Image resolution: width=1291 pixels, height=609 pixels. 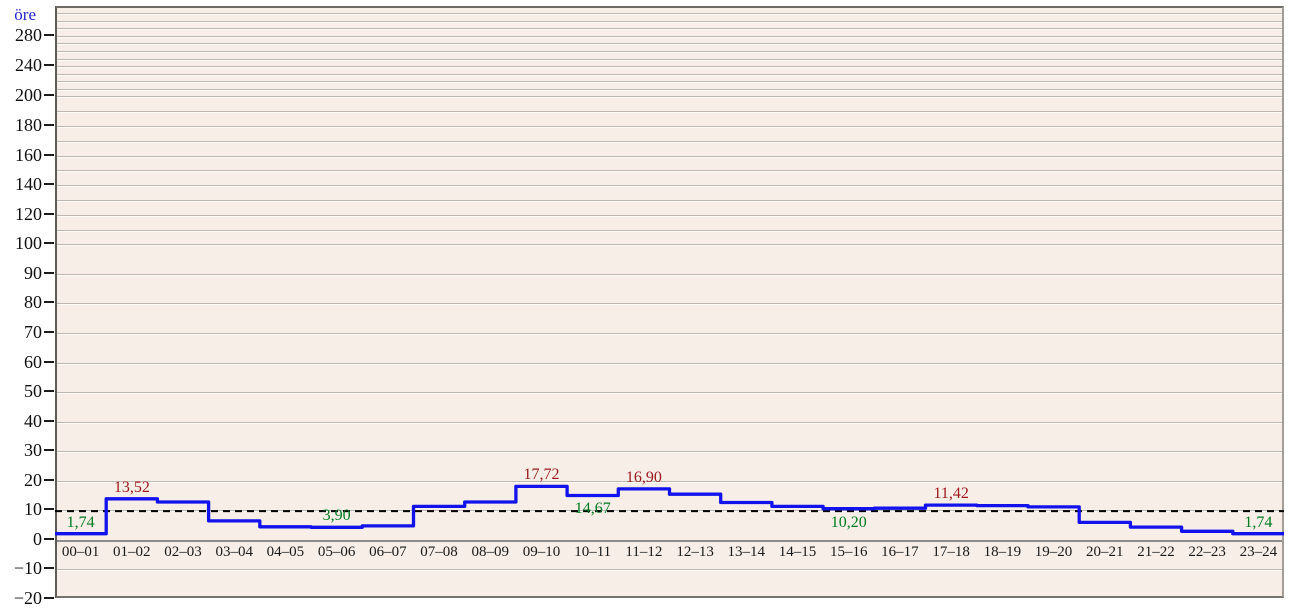 I want to click on y-tick-label: 10, so click(x=33, y=509).